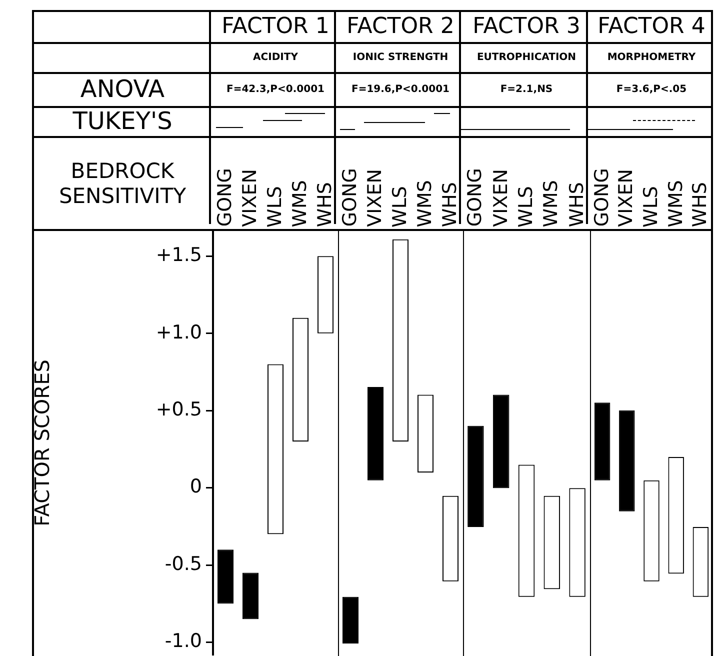 Image resolution: width=721 pixels, height=656 pixels. I want to click on text: TUKEY'S, so click(122, 121).